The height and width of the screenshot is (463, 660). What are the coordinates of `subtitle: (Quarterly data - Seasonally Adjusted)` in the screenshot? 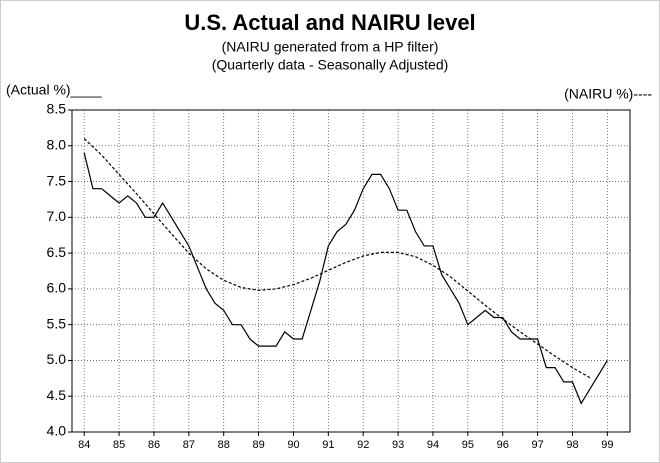 It's located at (330, 65).